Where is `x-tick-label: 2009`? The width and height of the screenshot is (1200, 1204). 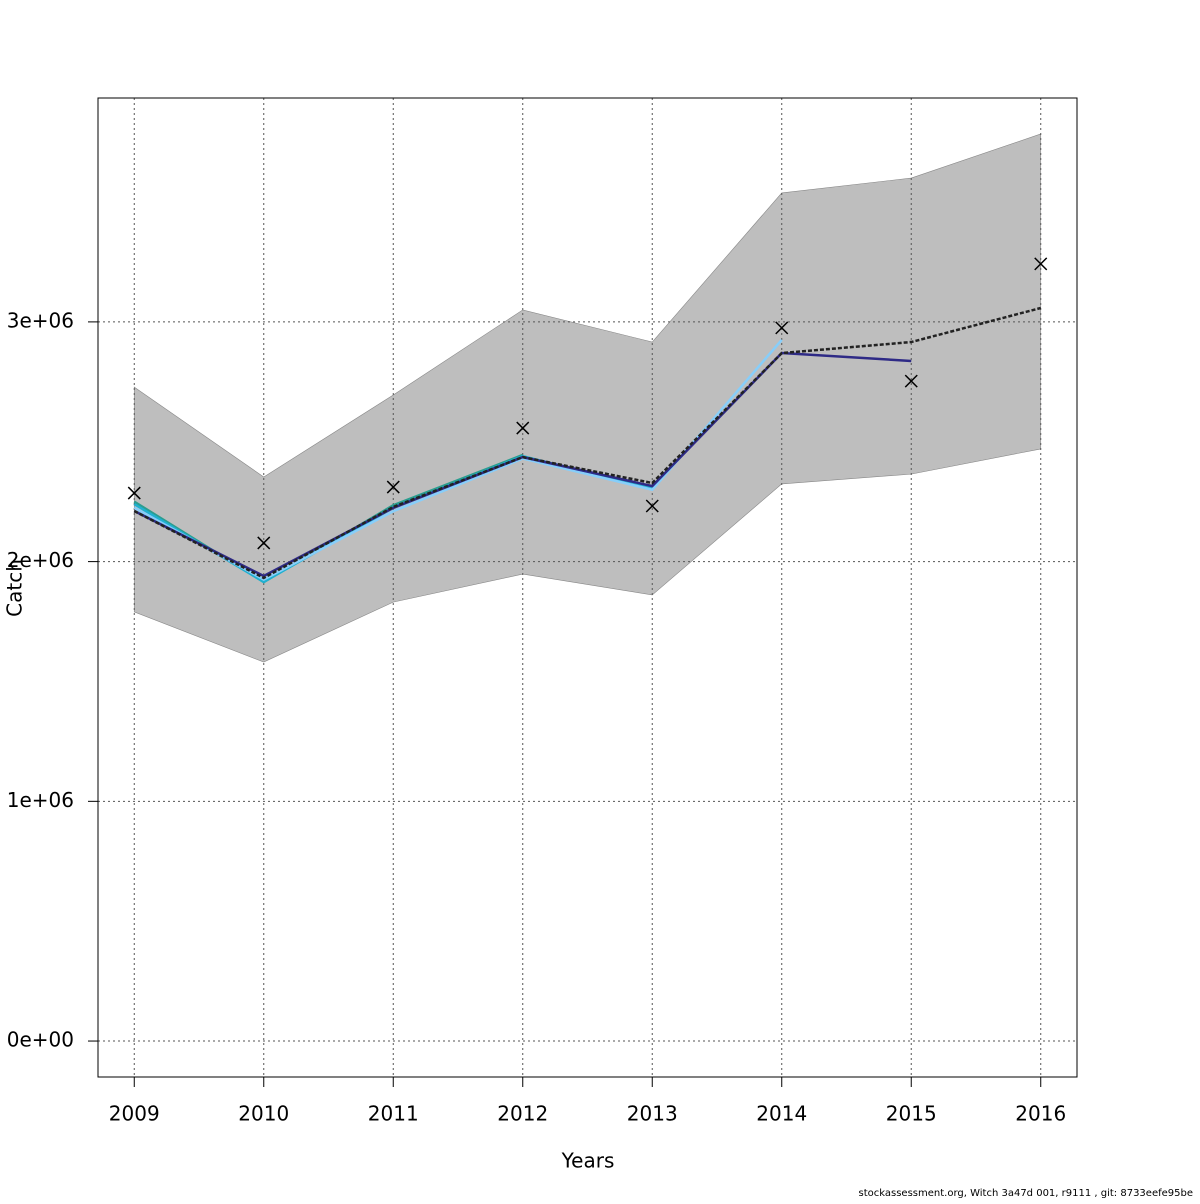
x-tick-label: 2009 is located at coordinates (134, 1114).